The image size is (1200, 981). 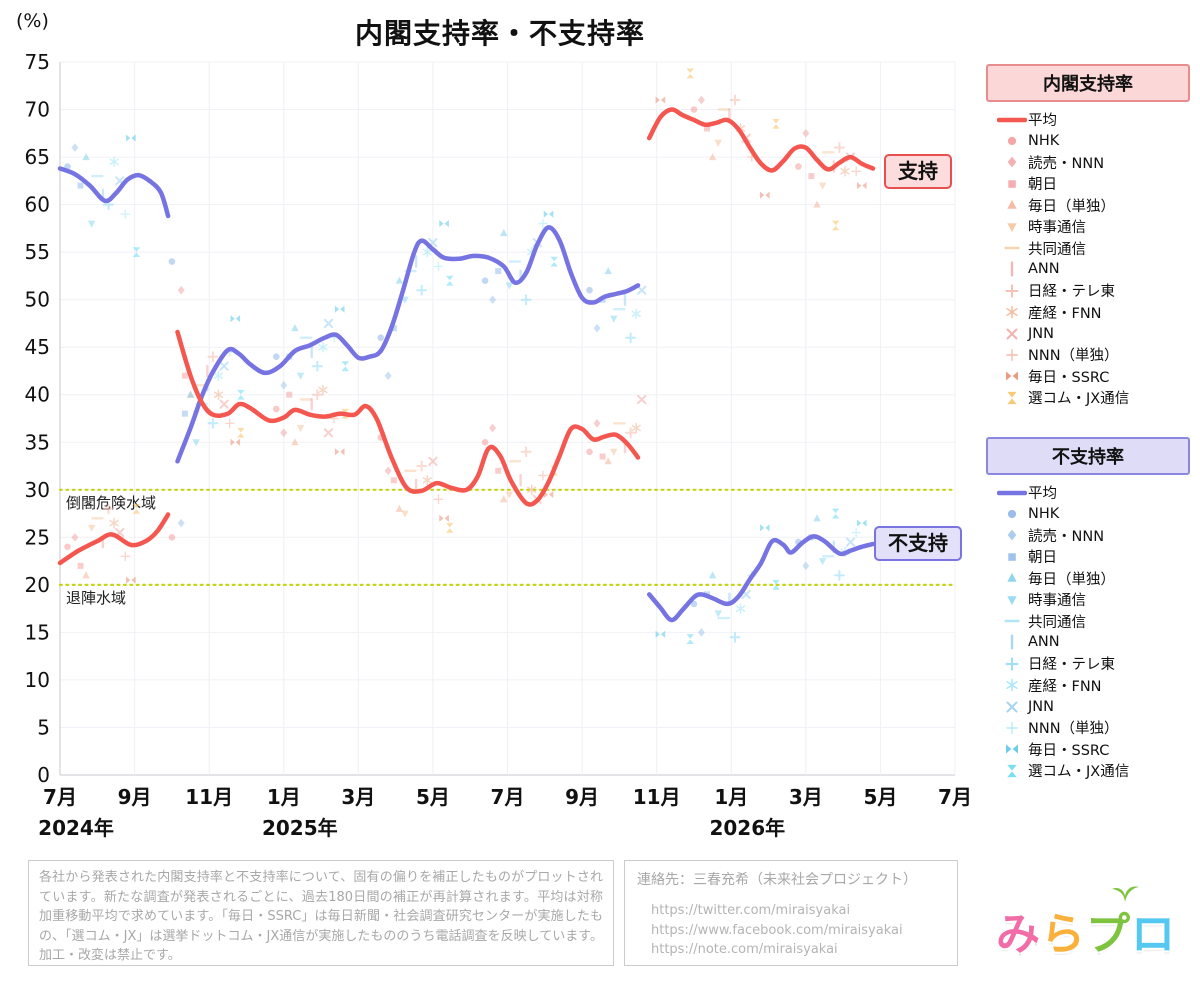 What do you see at coordinates (1012, 535) in the screenshot?
I see `diamond-icon` at bounding box center [1012, 535].